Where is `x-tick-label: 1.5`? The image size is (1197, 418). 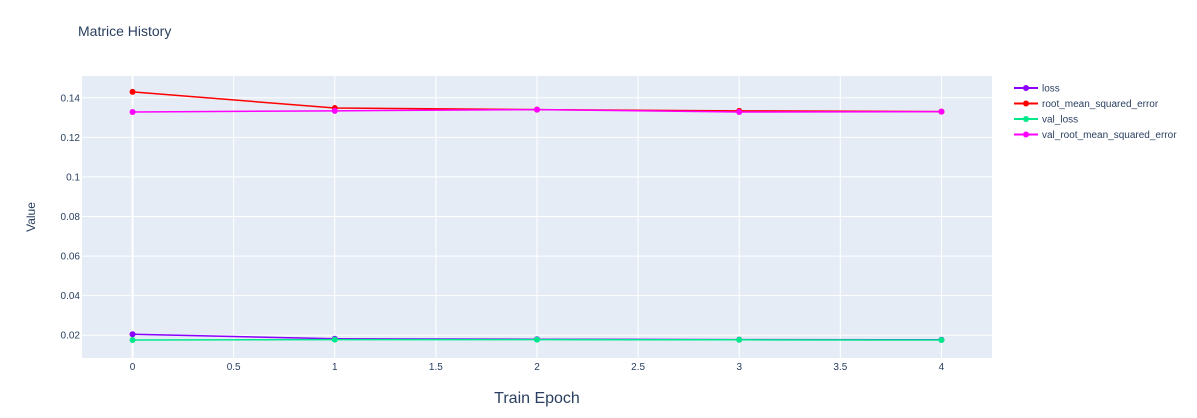
x-tick-label: 1.5 is located at coordinates (436, 367).